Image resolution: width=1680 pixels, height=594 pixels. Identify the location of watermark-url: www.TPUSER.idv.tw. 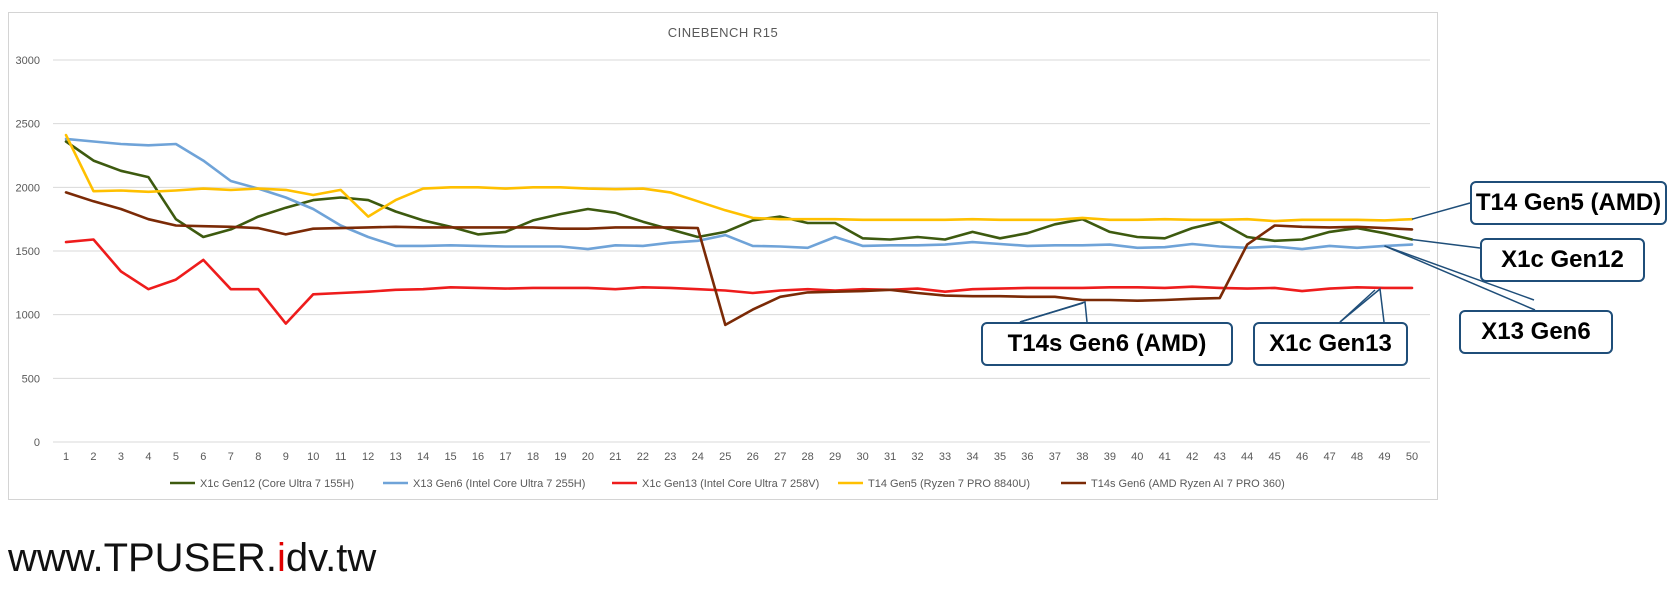
(192, 558).